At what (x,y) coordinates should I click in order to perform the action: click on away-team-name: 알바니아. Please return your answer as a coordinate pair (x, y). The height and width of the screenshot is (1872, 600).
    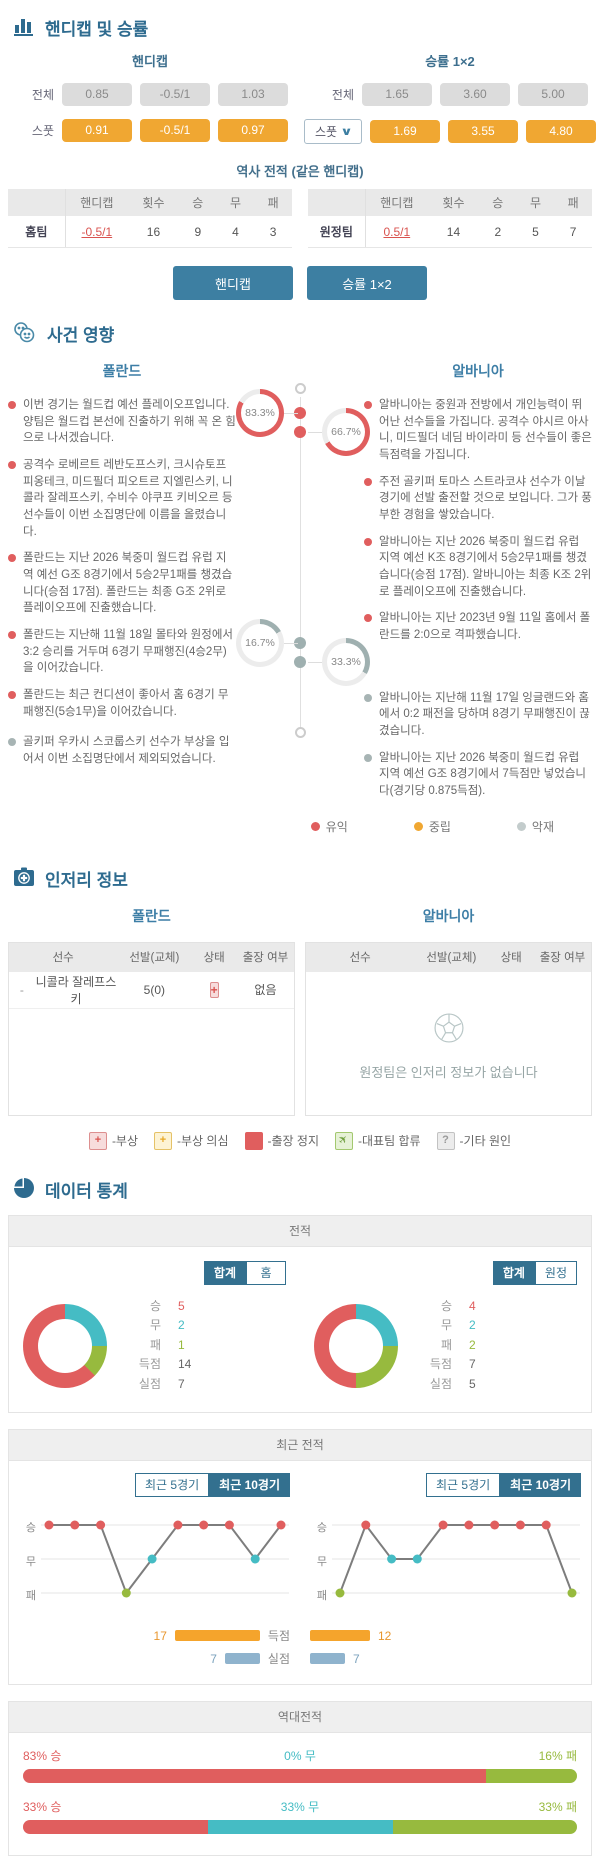
    Looking at the image, I should click on (478, 371).